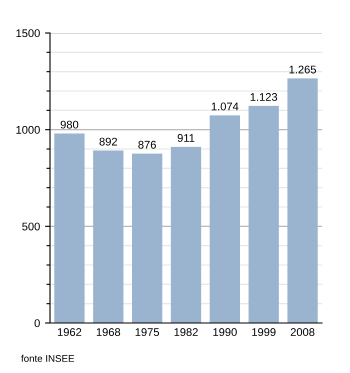 The height and width of the screenshot is (373, 350). I want to click on y-tick-label: 1500, so click(28, 33).